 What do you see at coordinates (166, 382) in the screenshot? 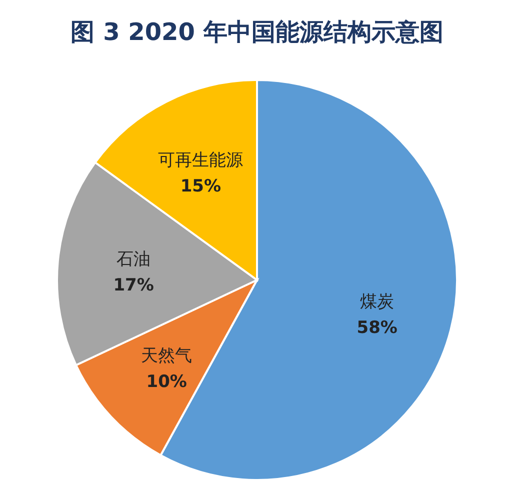
I see `data-label: 10%` at bounding box center [166, 382].